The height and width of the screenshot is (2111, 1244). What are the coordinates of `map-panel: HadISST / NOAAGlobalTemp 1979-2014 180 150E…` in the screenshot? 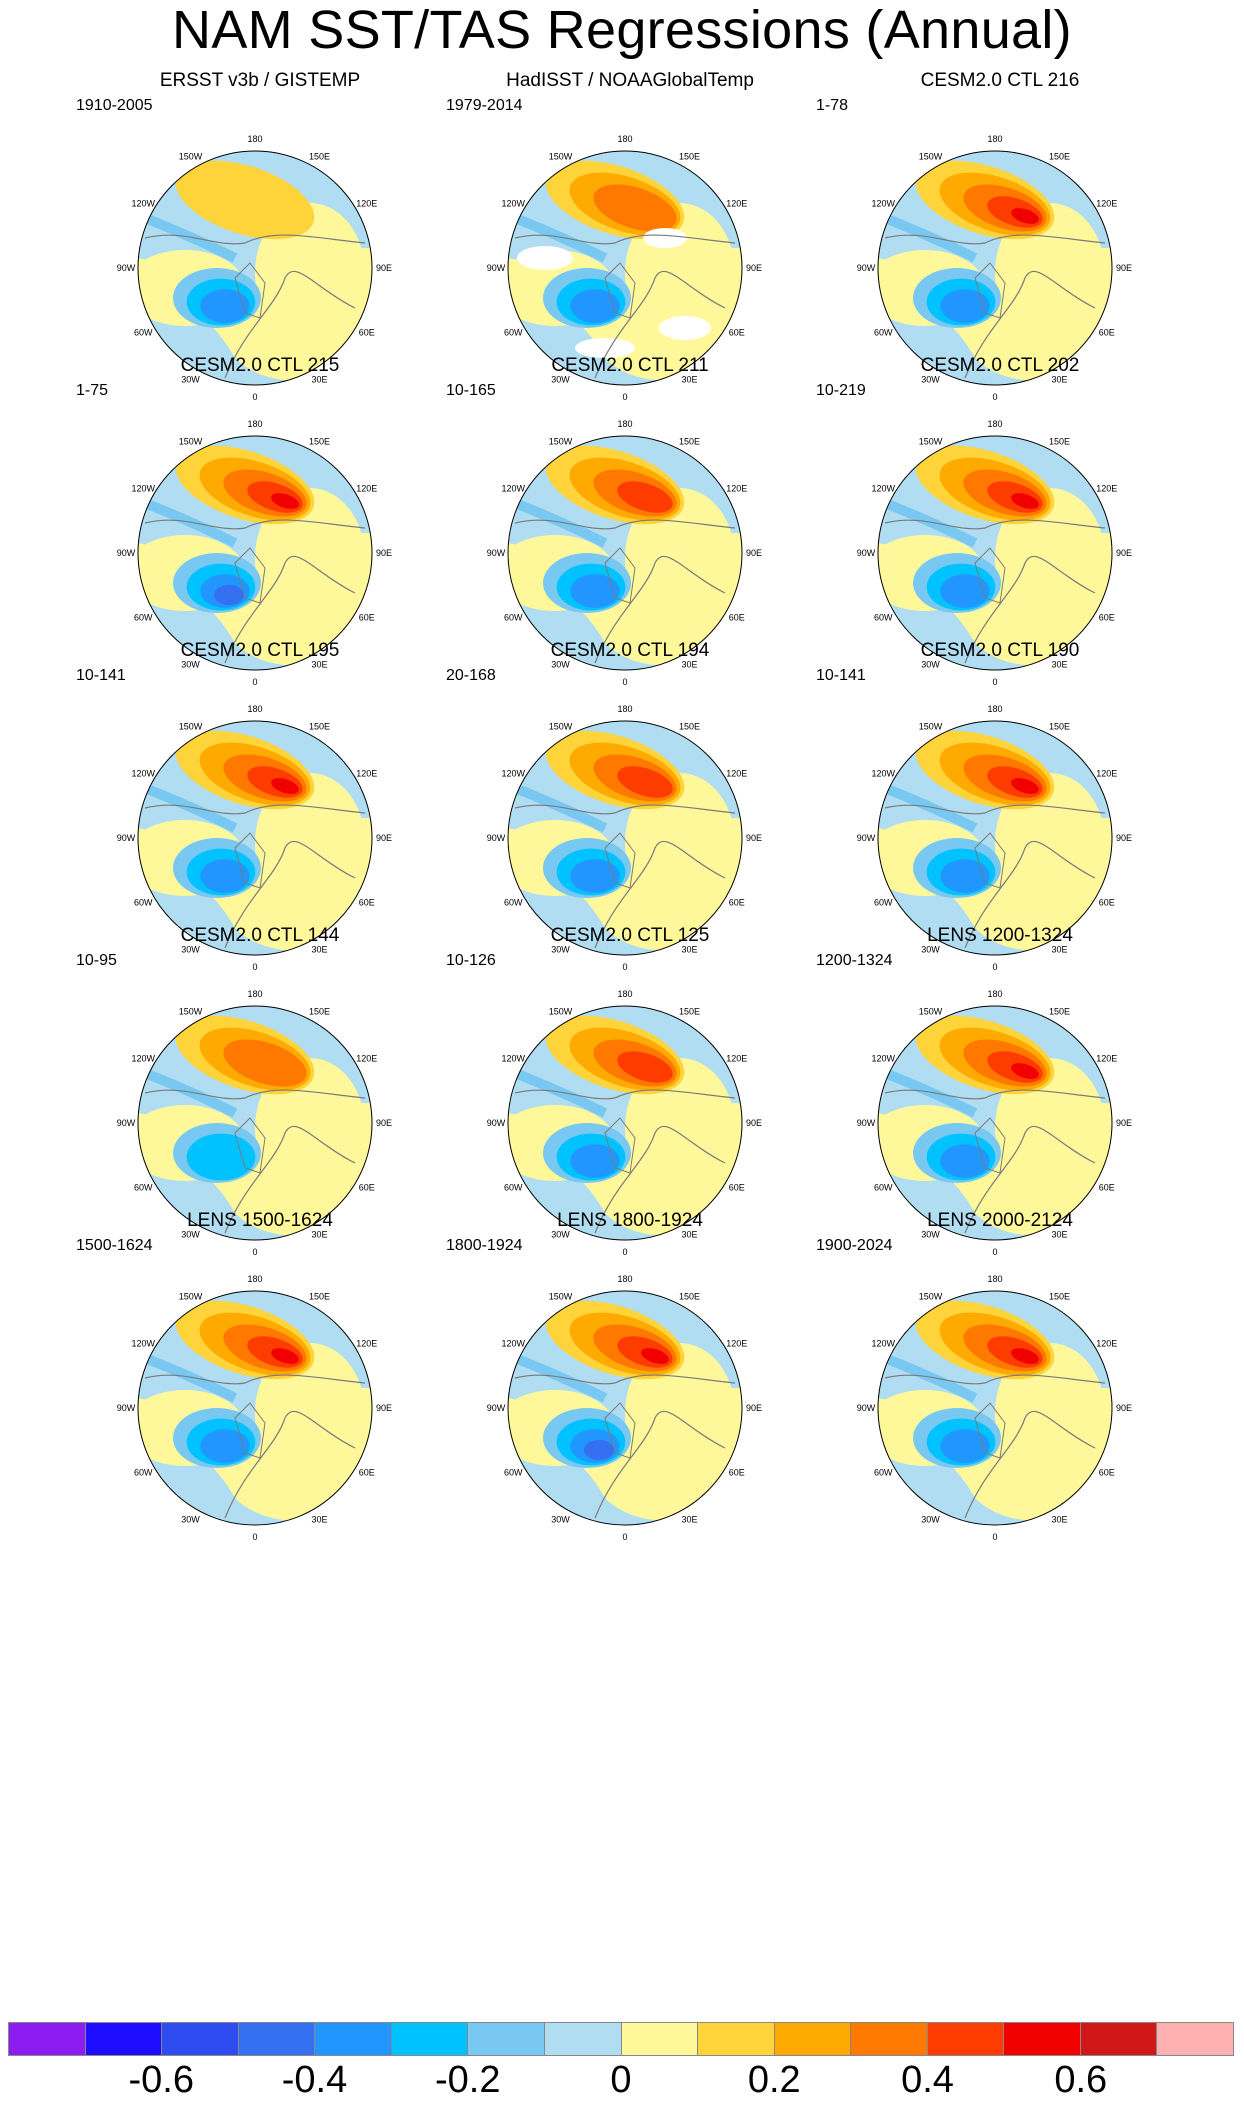 It's located at (630, 250).